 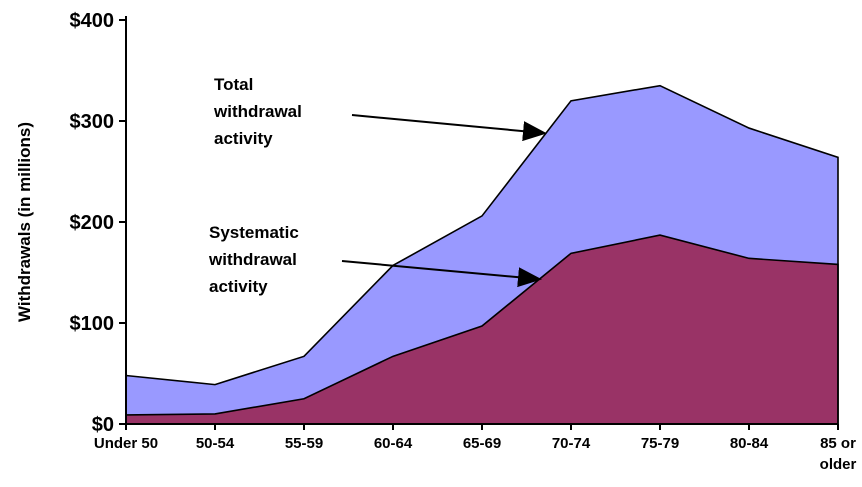 I want to click on x-tick-label-6: 75-79, so click(x=660, y=443).